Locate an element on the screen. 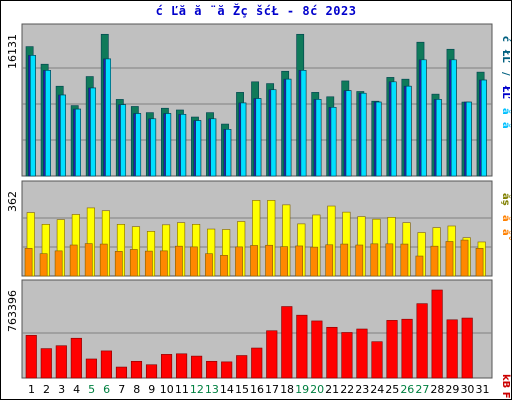  day-label-24: 24 is located at coordinates (377, 389).